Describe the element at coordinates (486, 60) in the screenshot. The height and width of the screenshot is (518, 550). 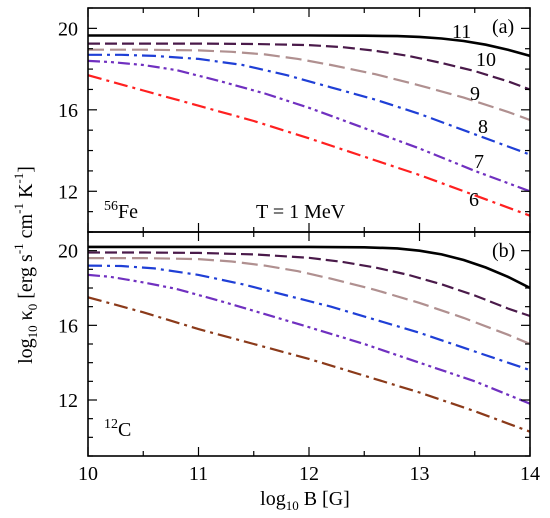
I see `series-label-10: 10` at that location.